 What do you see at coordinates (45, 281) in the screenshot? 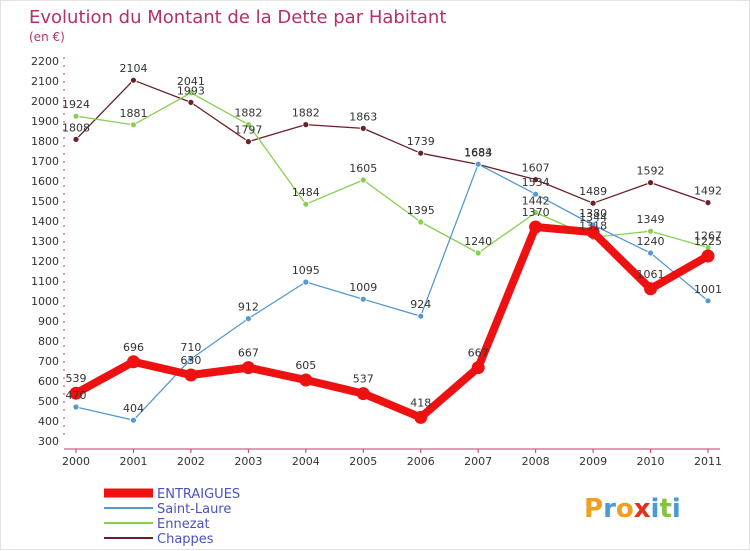
I see `y-tick-label: 1100` at bounding box center [45, 281].